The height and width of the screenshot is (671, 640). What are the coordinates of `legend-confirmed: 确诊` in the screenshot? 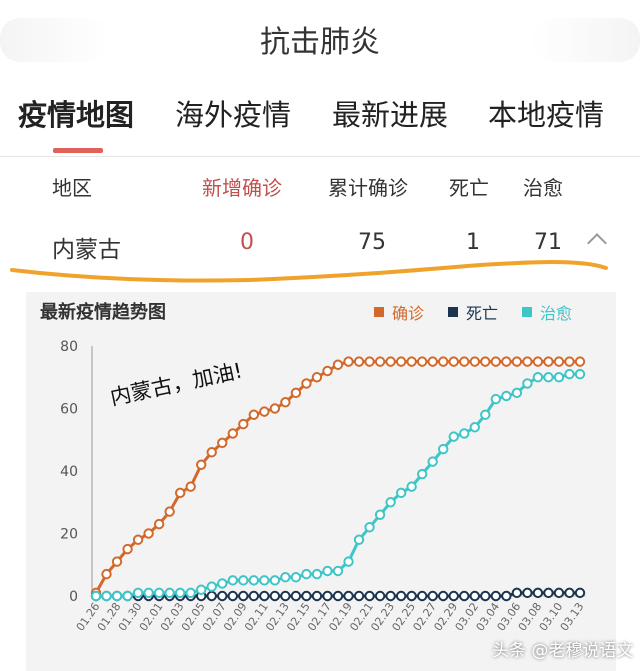 It's located at (399, 312).